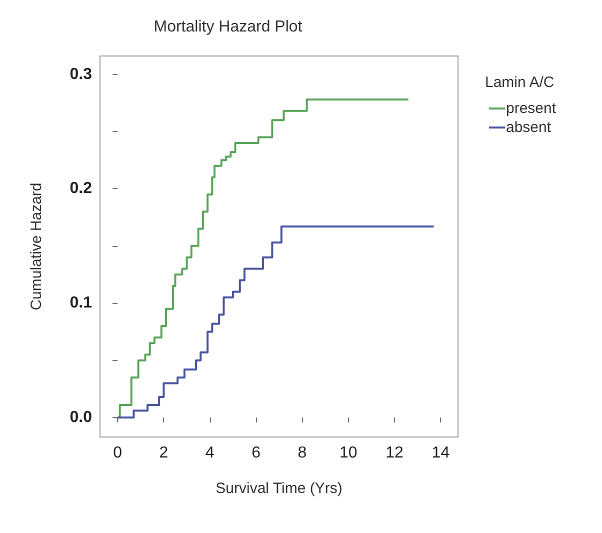 This screenshot has height=533, width=602. I want to click on x-tick-label: 14, so click(441, 453).